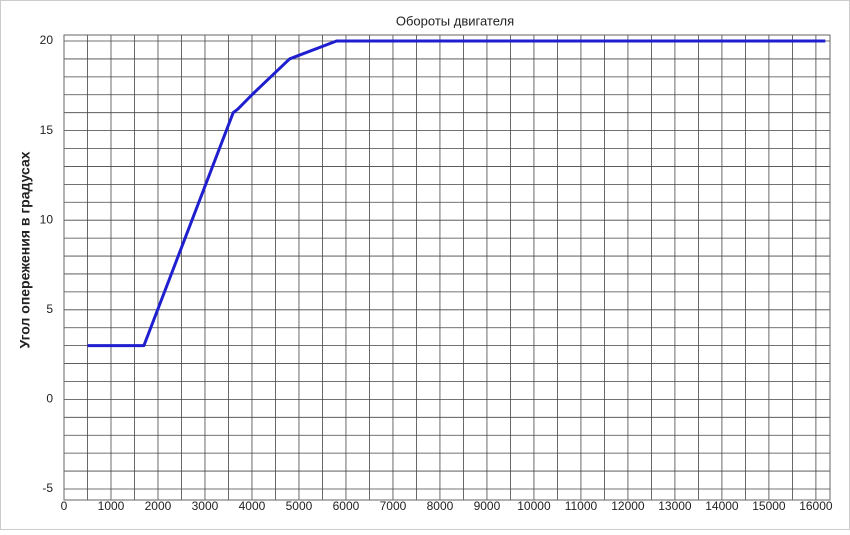  I want to click on y-tick-label: 10, so click(47, 219).